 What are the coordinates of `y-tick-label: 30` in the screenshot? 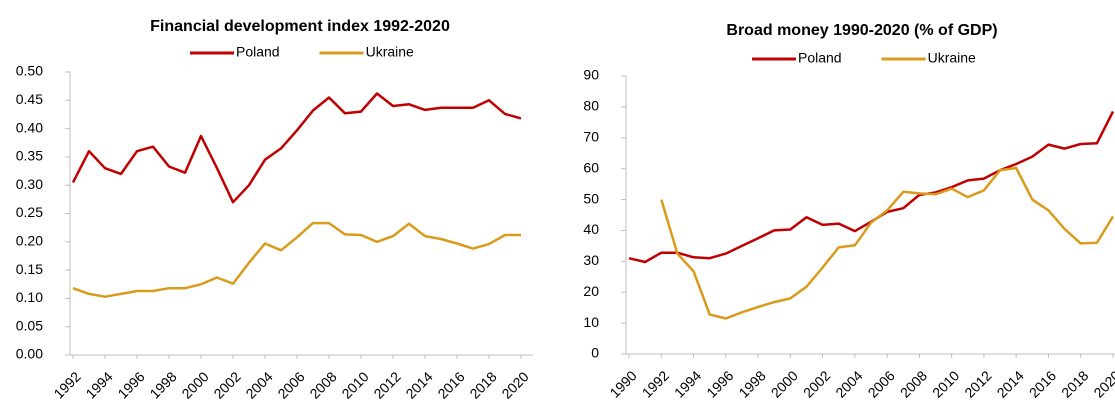 It's located at (591, 260).